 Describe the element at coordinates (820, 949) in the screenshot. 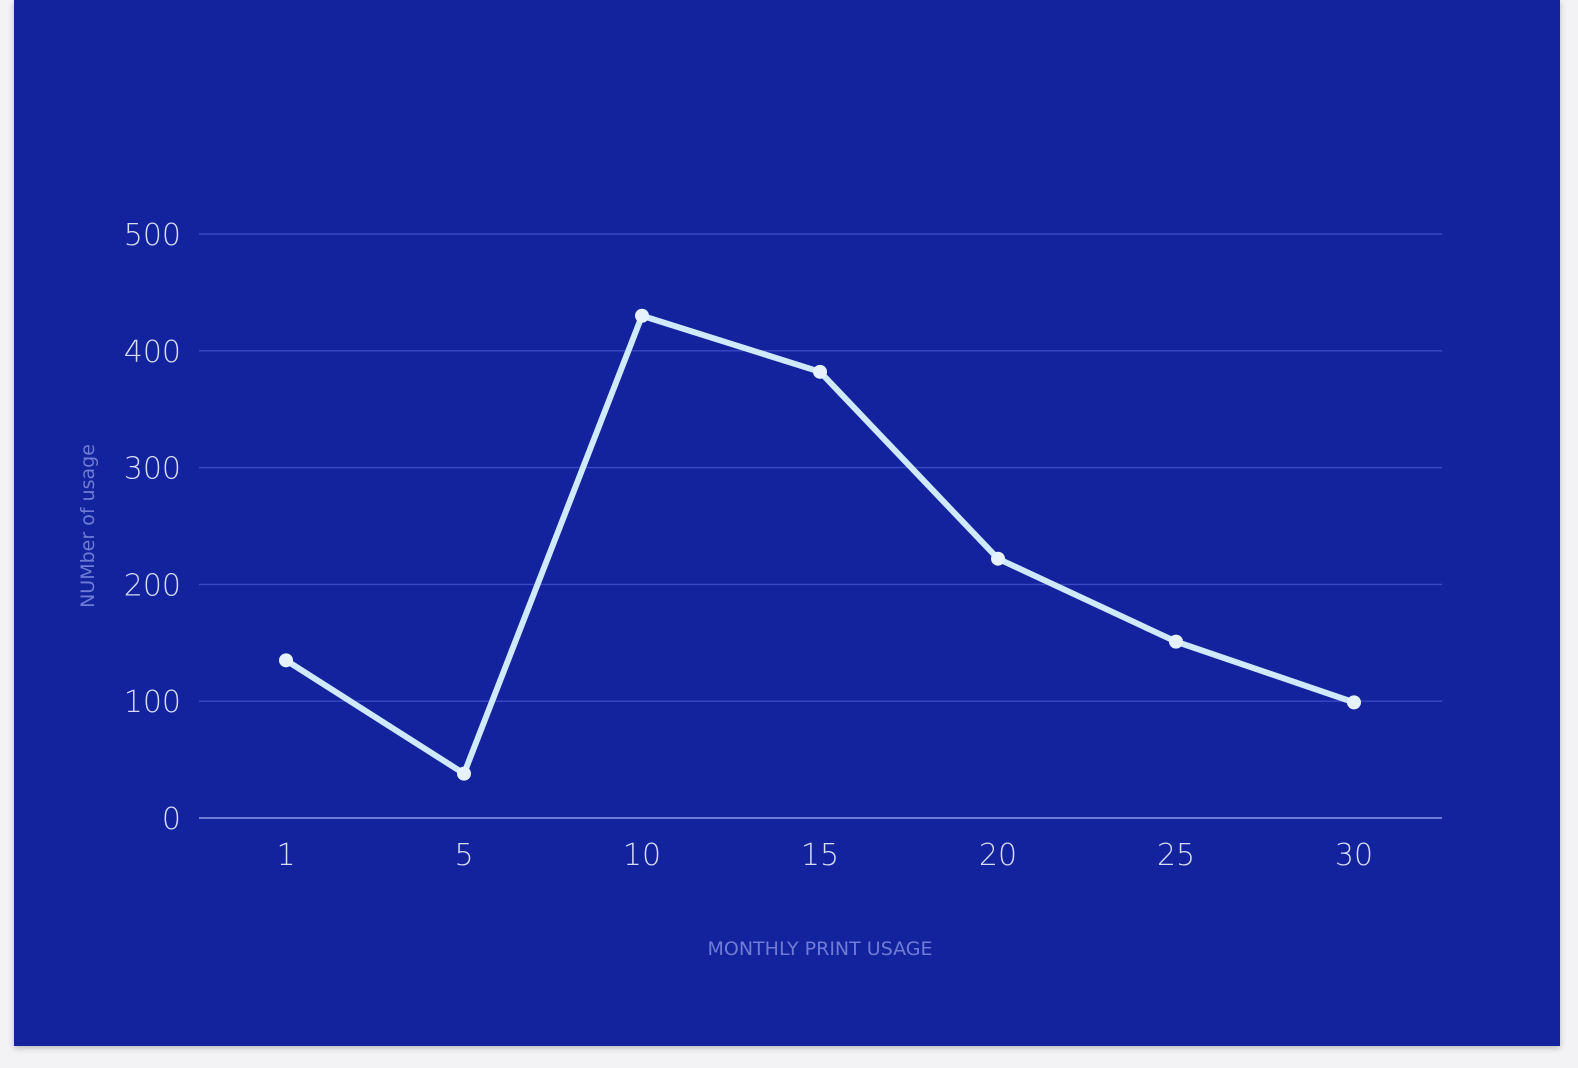

I see `x-axis-title: MONTHLY PRINT USAGE` at that location.